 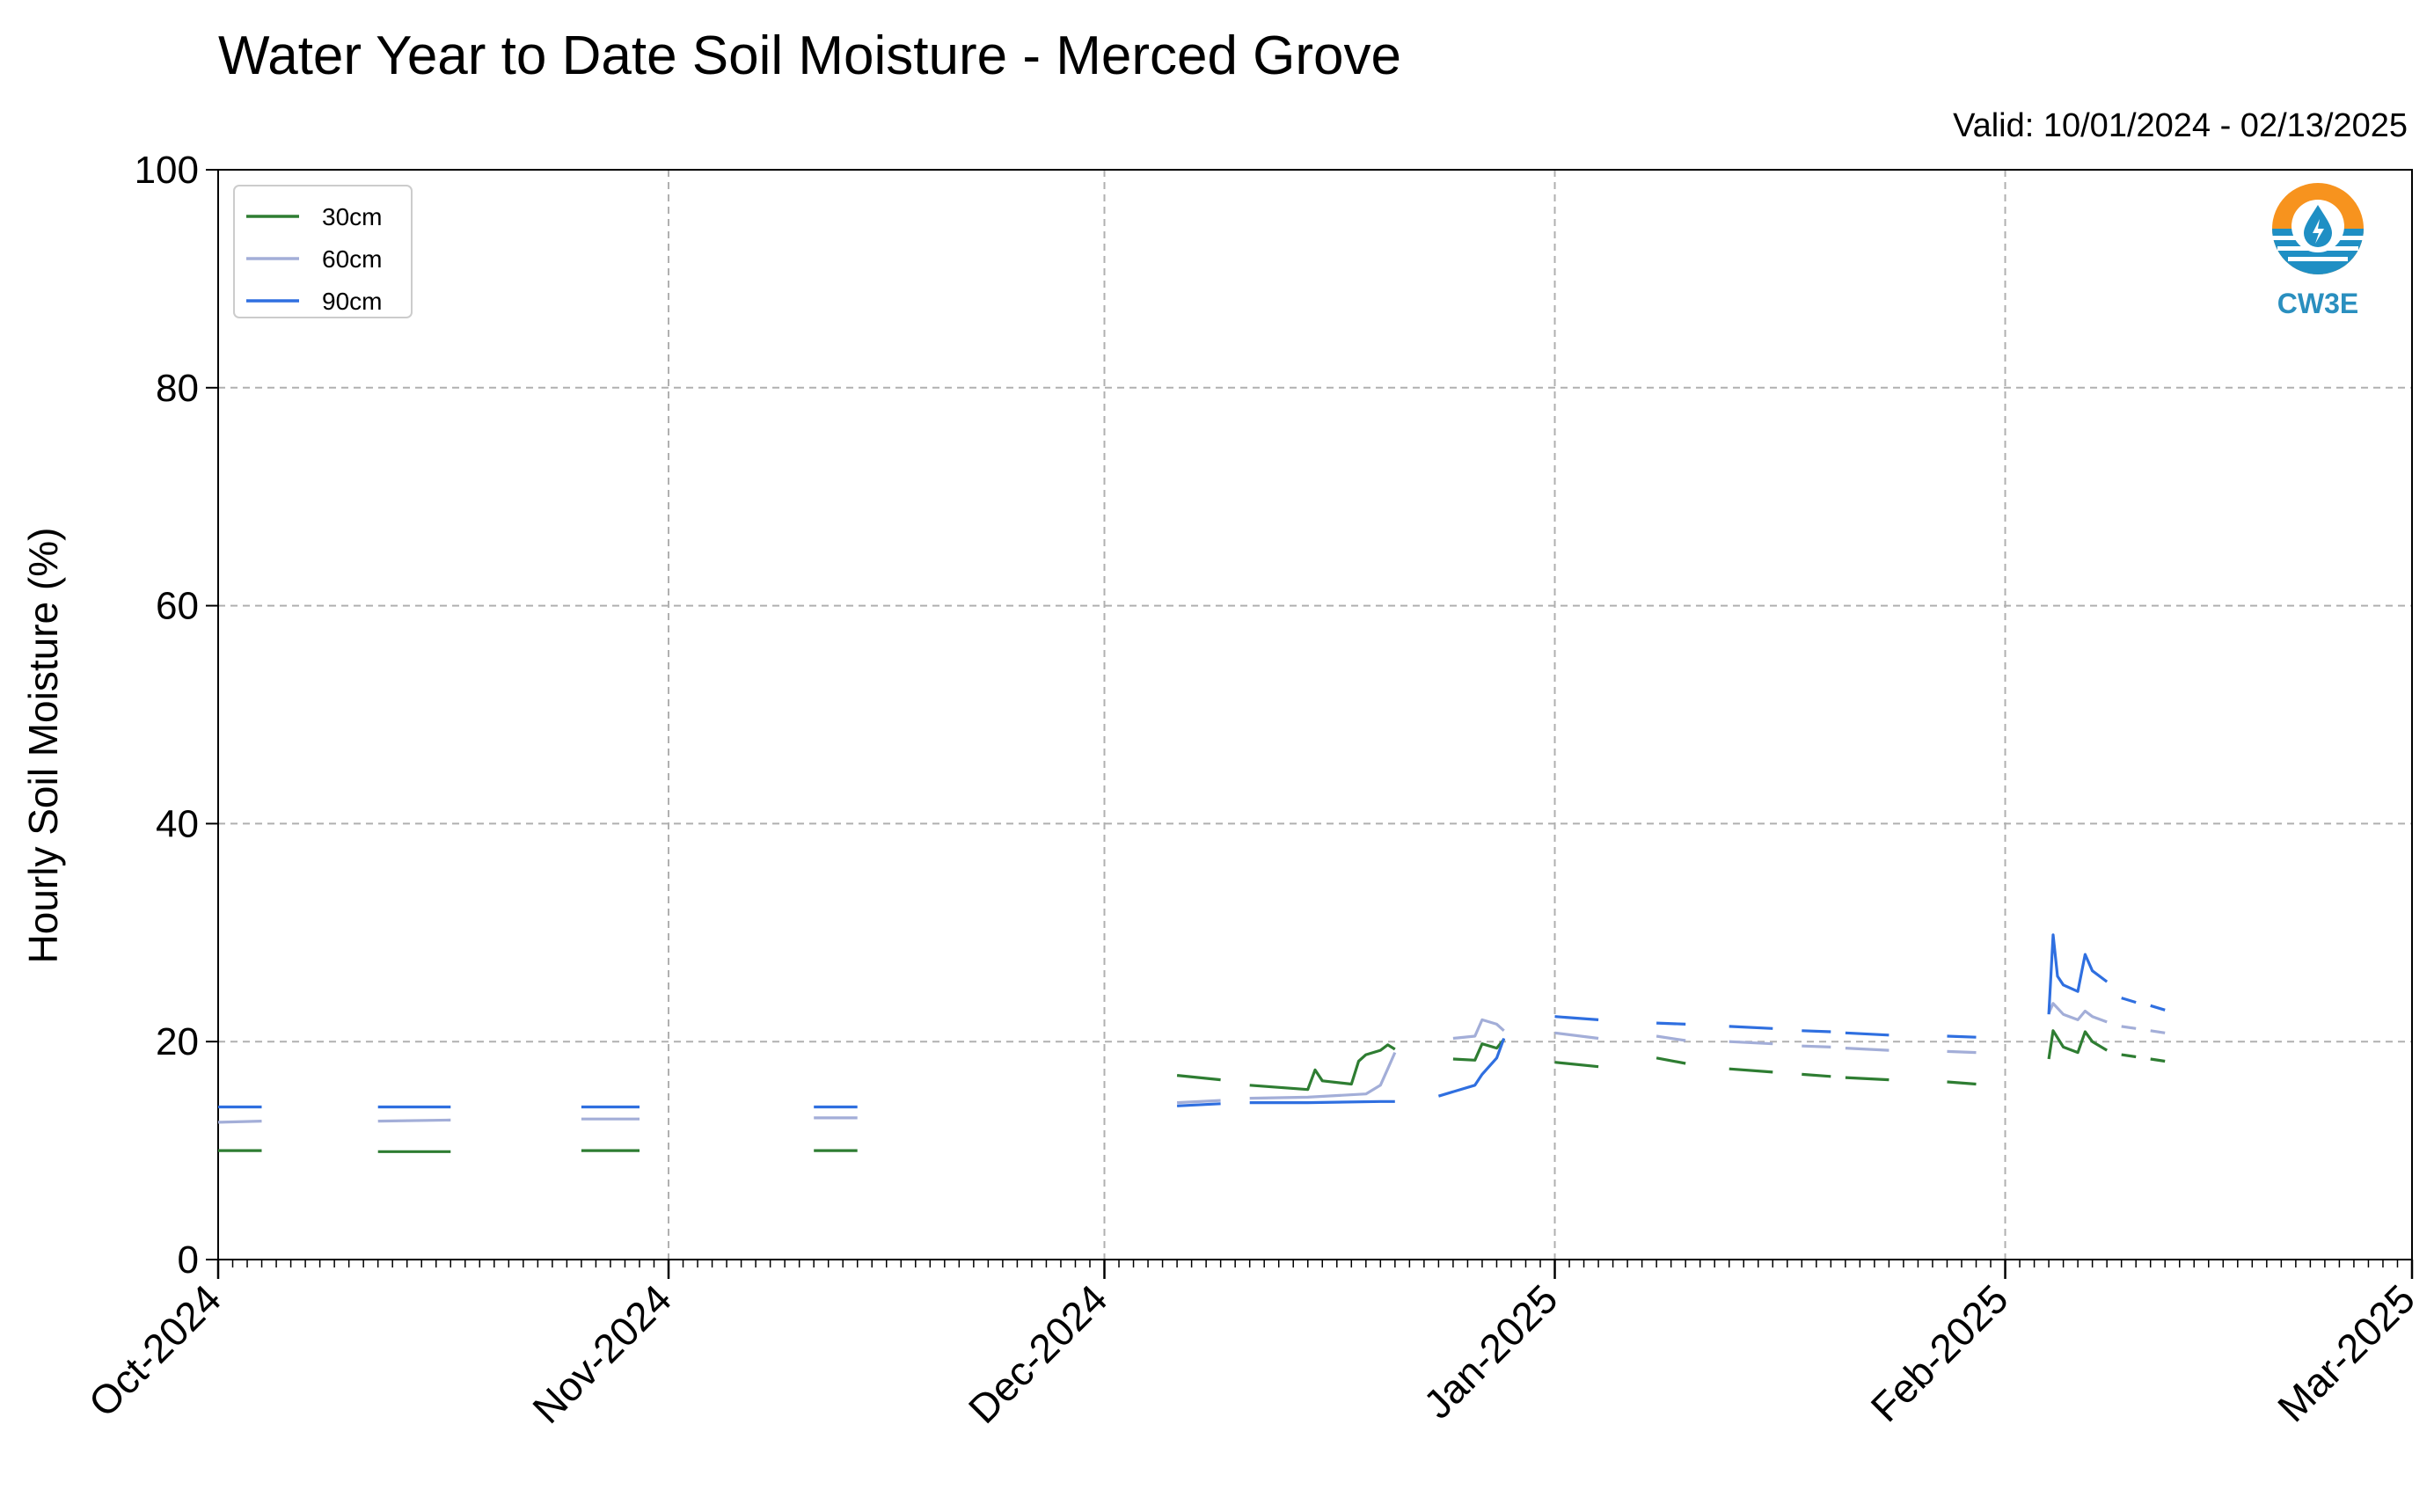 What do you see at coordinates (177, 1041) in the screenshot?
I see `y-tick-label: 20` at bounding box center [177, 1041].